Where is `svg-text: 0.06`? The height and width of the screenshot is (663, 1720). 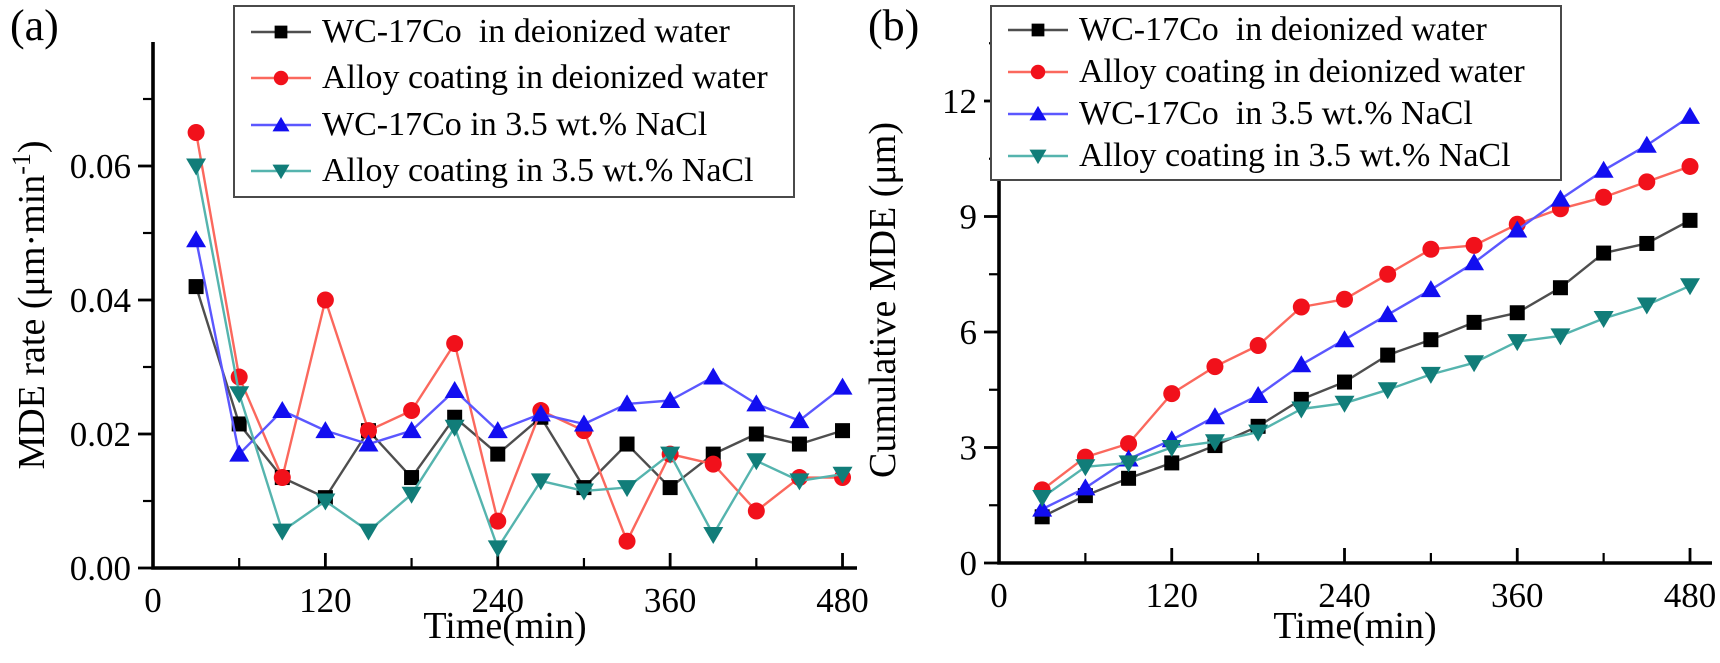 svg-text: 0.06 is located at coordinates (100, 166).